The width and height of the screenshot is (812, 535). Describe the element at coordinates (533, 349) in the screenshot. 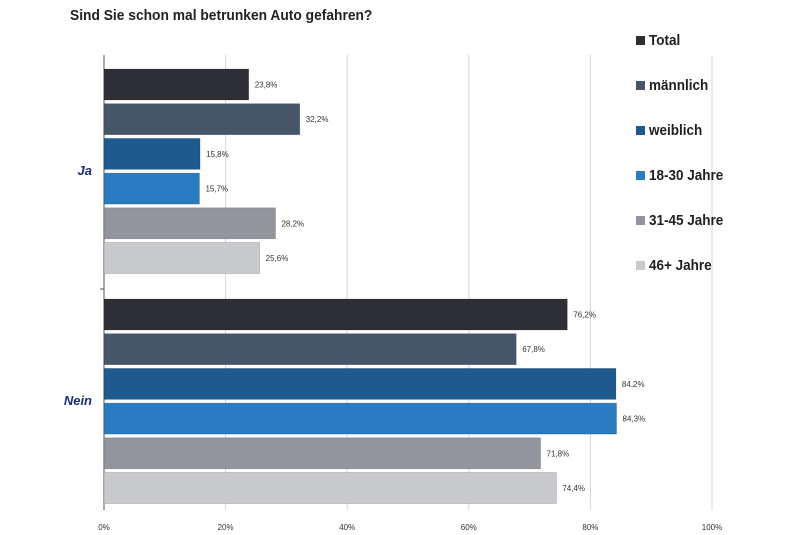

I see `data-label: 67,8%` at that location.